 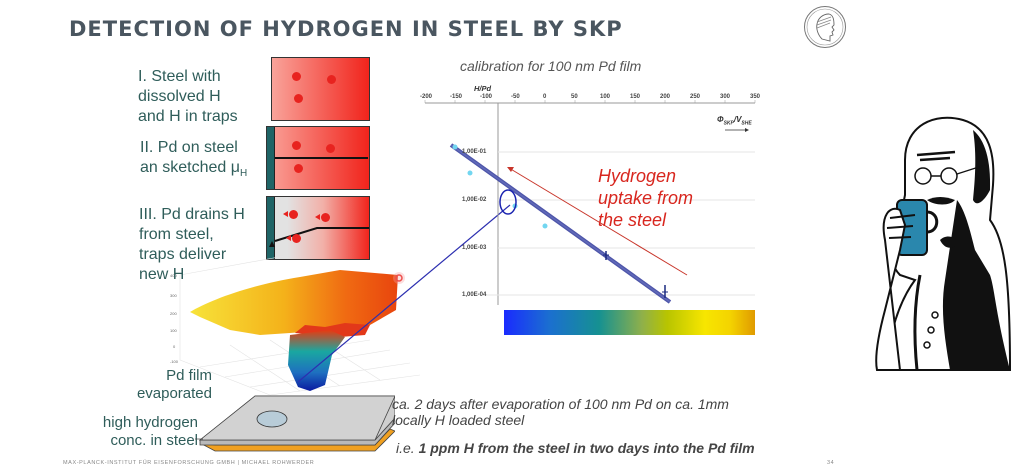 I want to click on step-2-line: an sketched μH, so click(x=193, y=171).